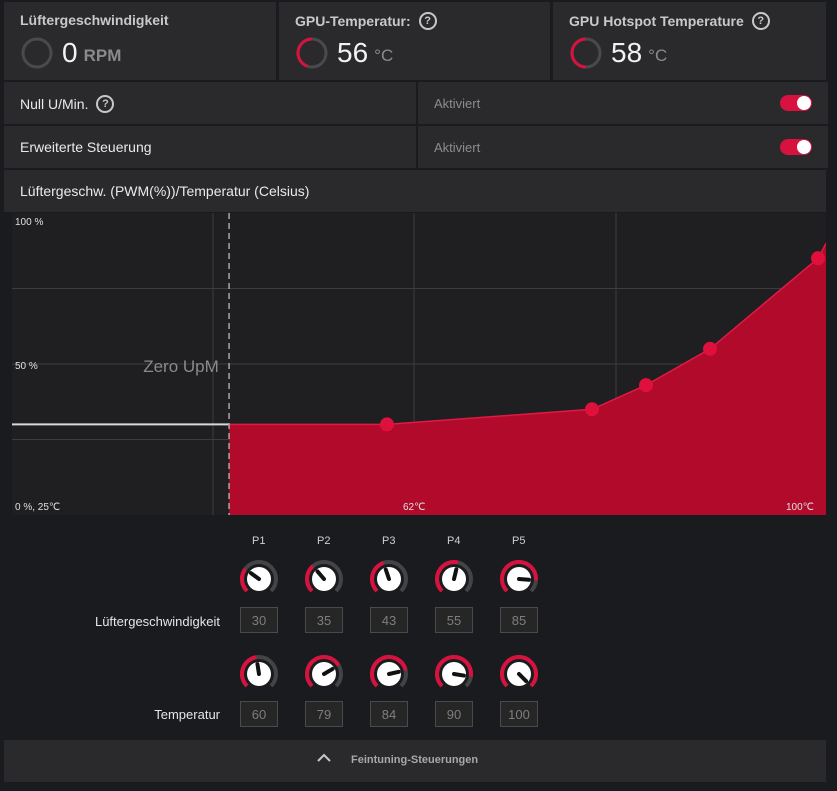 The image size is (837, 791). I want to click on y-tick-label-50: 50 %, so click(26, 366).